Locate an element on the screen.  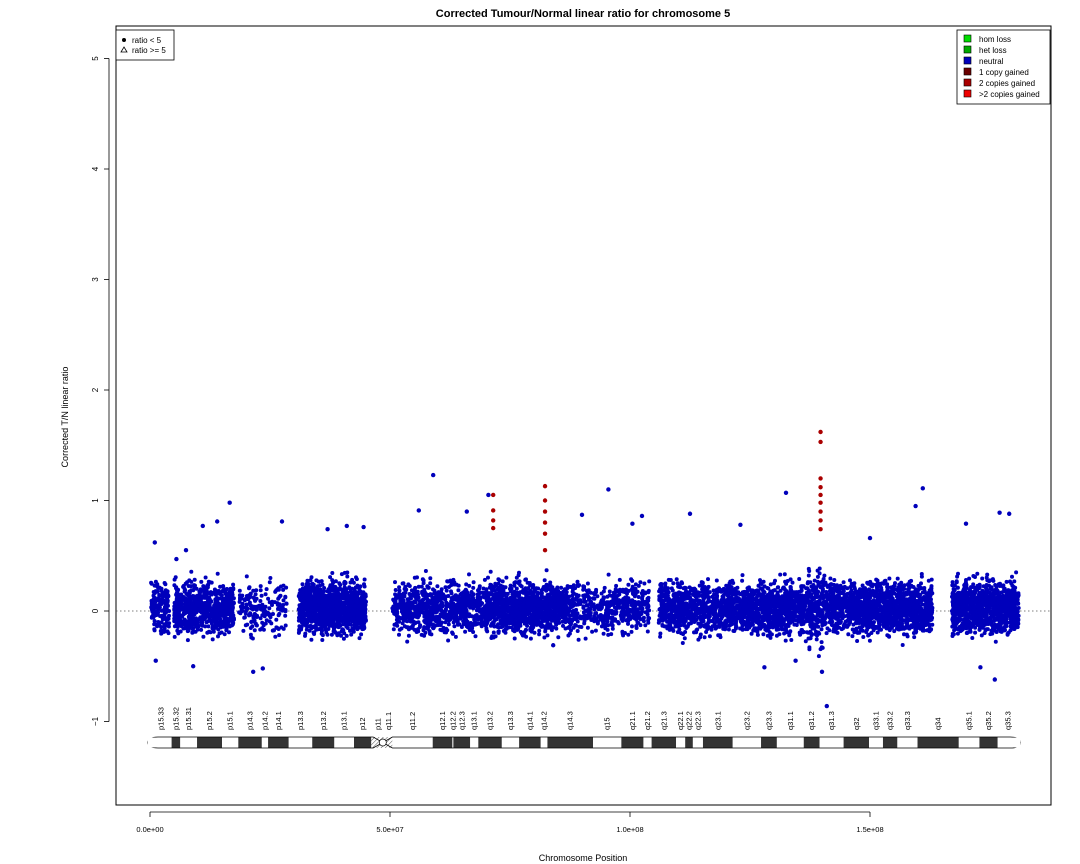
y-tick-label: −1 is located at coordinates (95, 721).